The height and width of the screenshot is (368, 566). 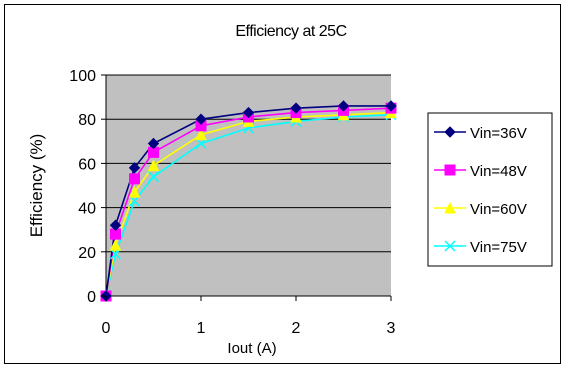 I want to click on y-axis-title: Efficiency (%), so click(x=36, y=186).